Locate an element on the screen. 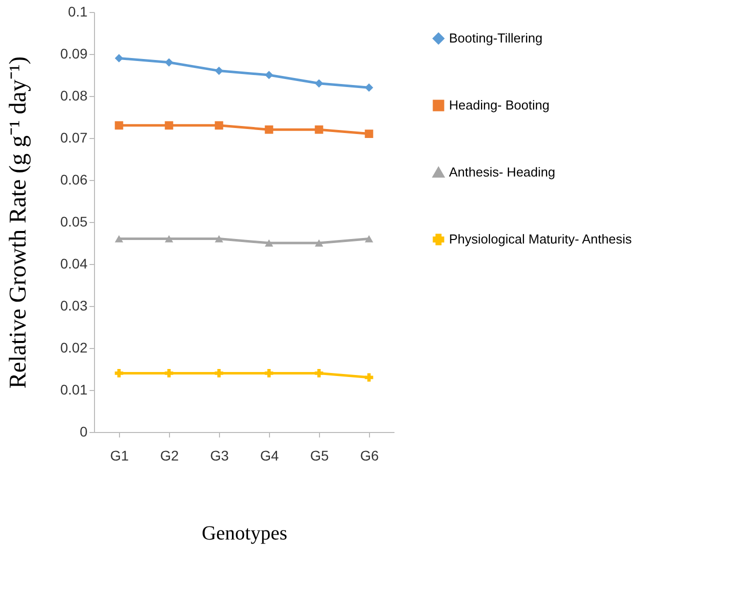 The height and width of the screenshot is (612, 729). x-axis-title: Genotypes is located at coordinates (245, 533).